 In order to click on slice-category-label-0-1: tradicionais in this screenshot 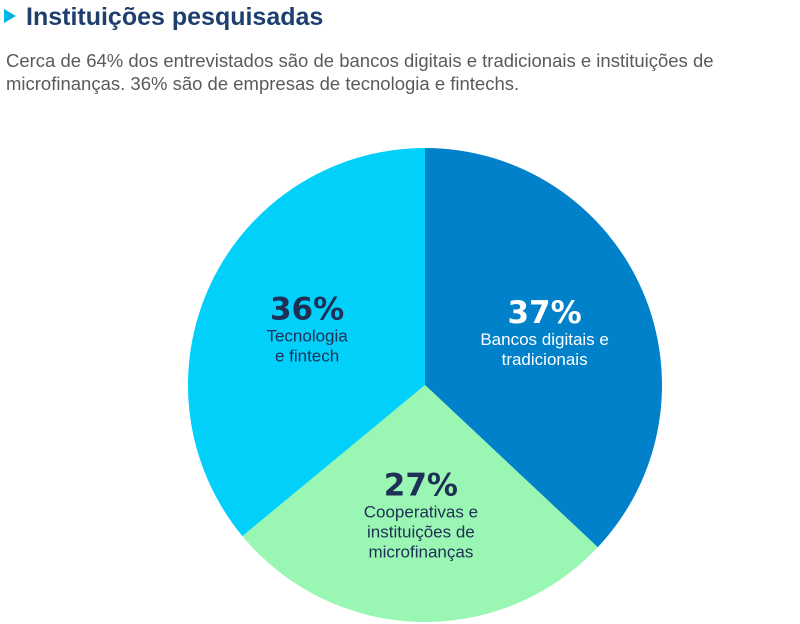, I will do `click(545, 359)`.